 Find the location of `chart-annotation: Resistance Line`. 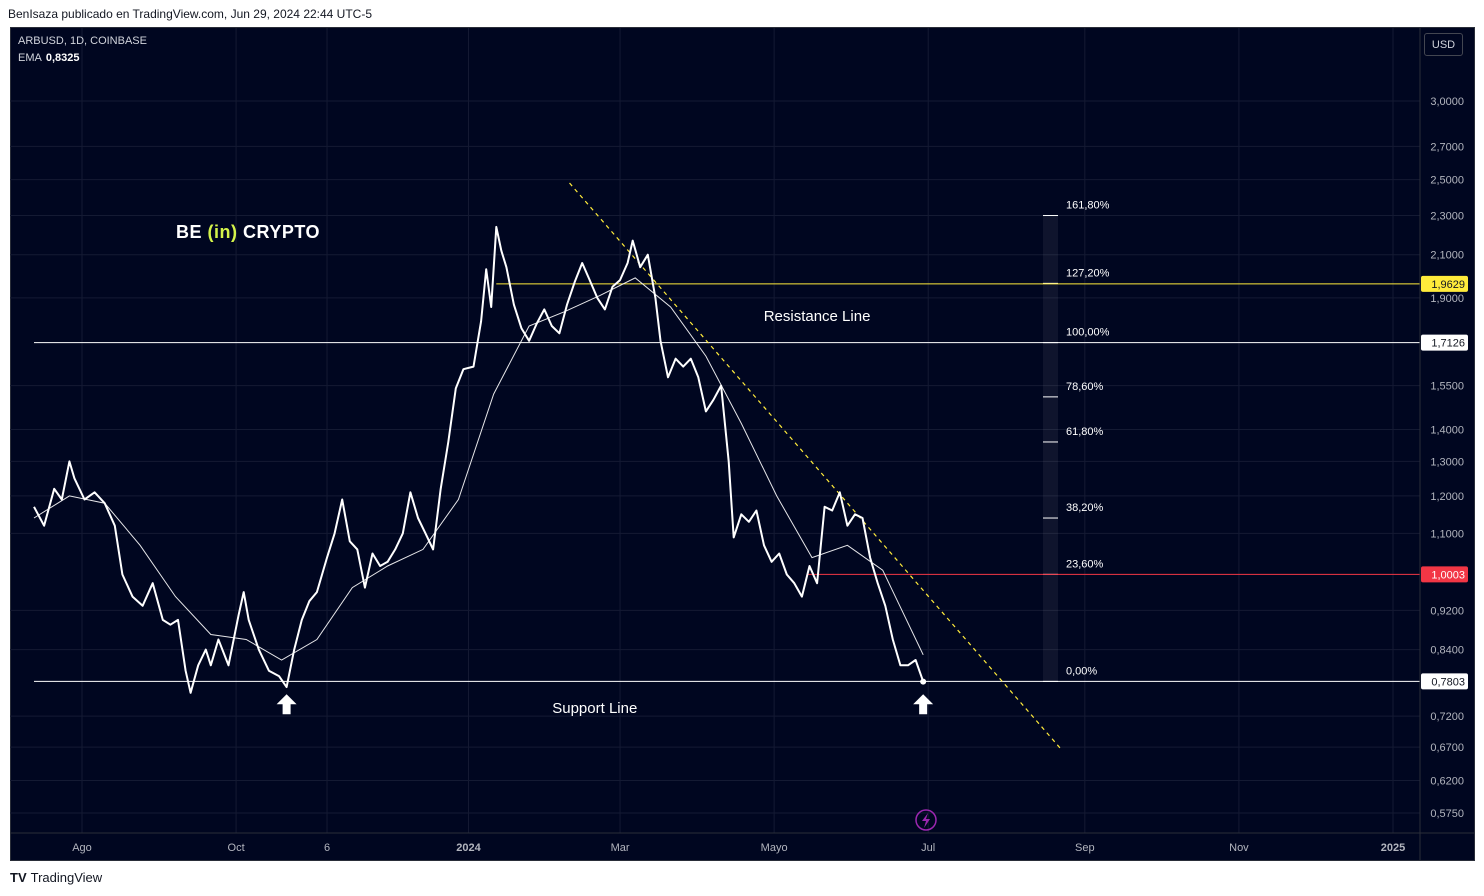

chart-annotation: Resistance Line is located at coordinates (817, 316).